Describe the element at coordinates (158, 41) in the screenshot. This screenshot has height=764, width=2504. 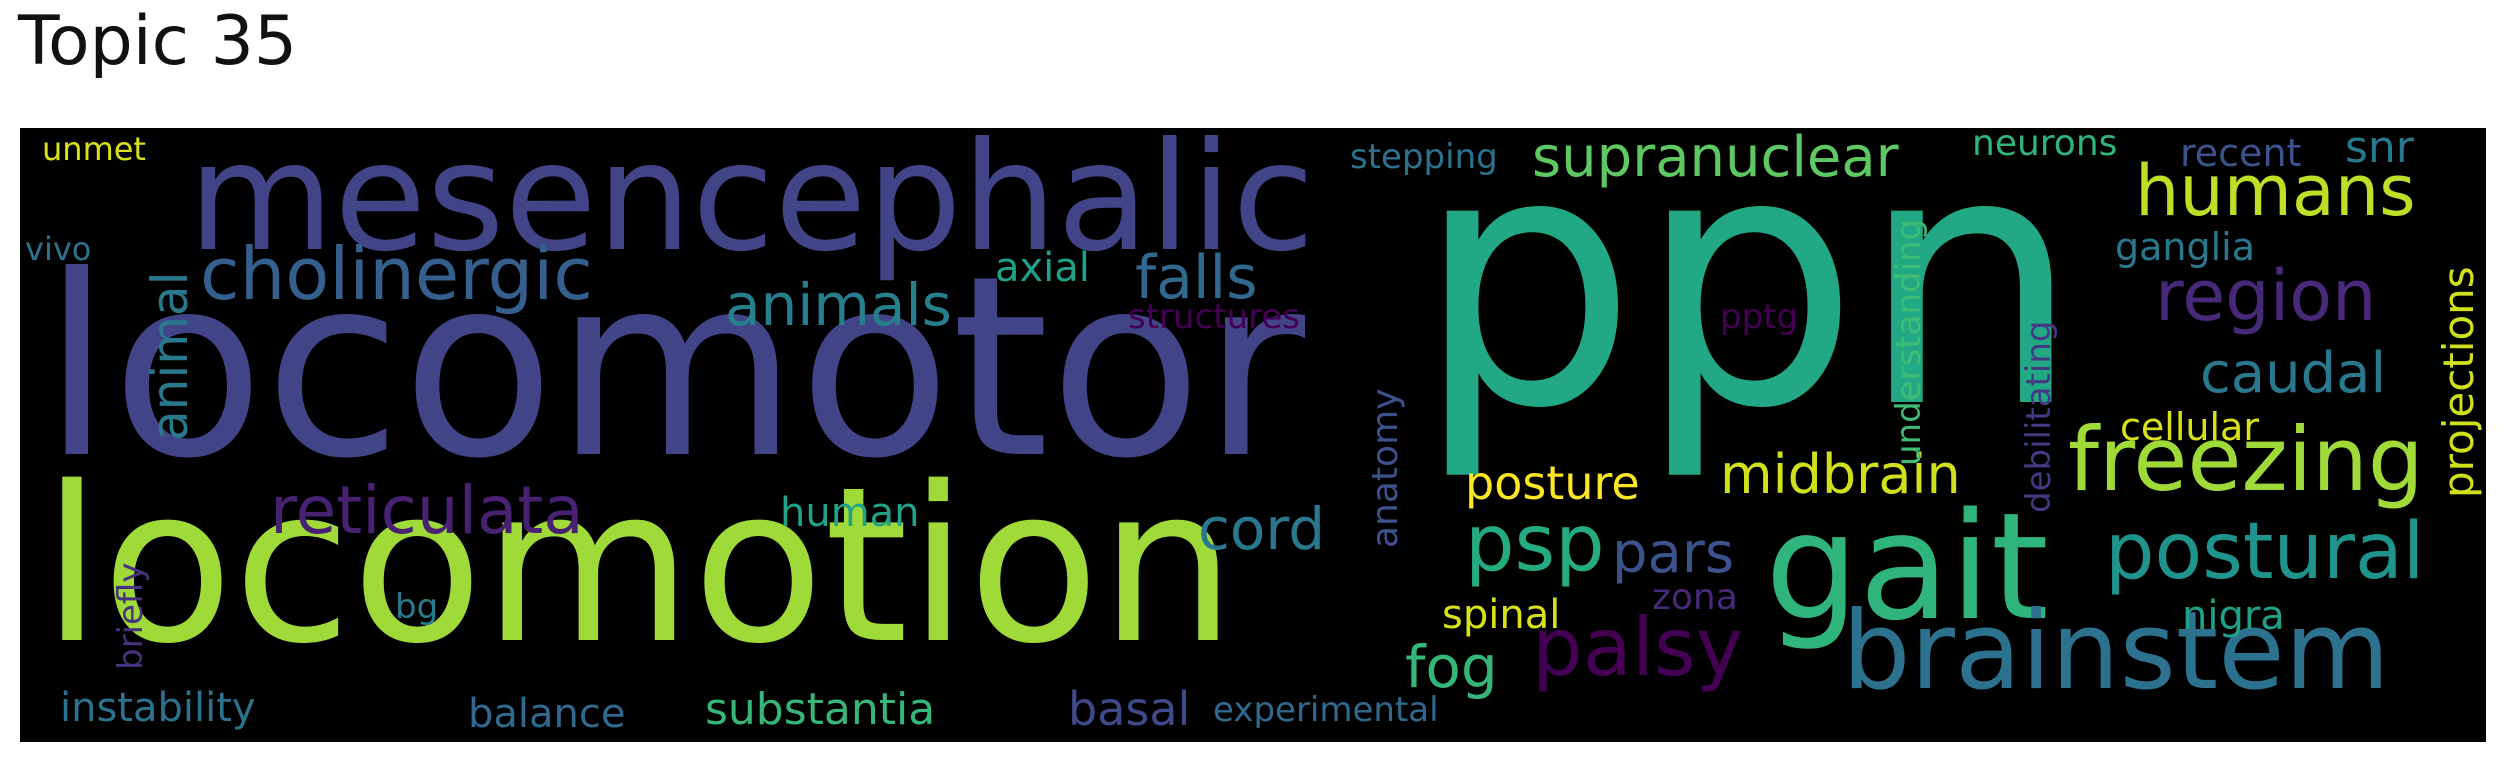
I see `page-title: Topic 35` at that location.